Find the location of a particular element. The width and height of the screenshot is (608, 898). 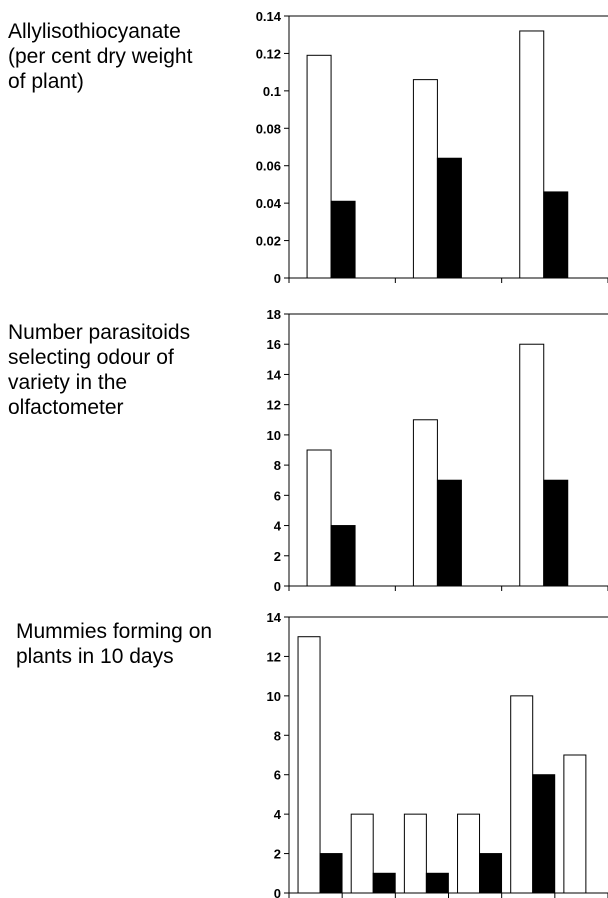

chart-3-title: Mummies forming on plants in 10 days is located at coordinates (114, 644).